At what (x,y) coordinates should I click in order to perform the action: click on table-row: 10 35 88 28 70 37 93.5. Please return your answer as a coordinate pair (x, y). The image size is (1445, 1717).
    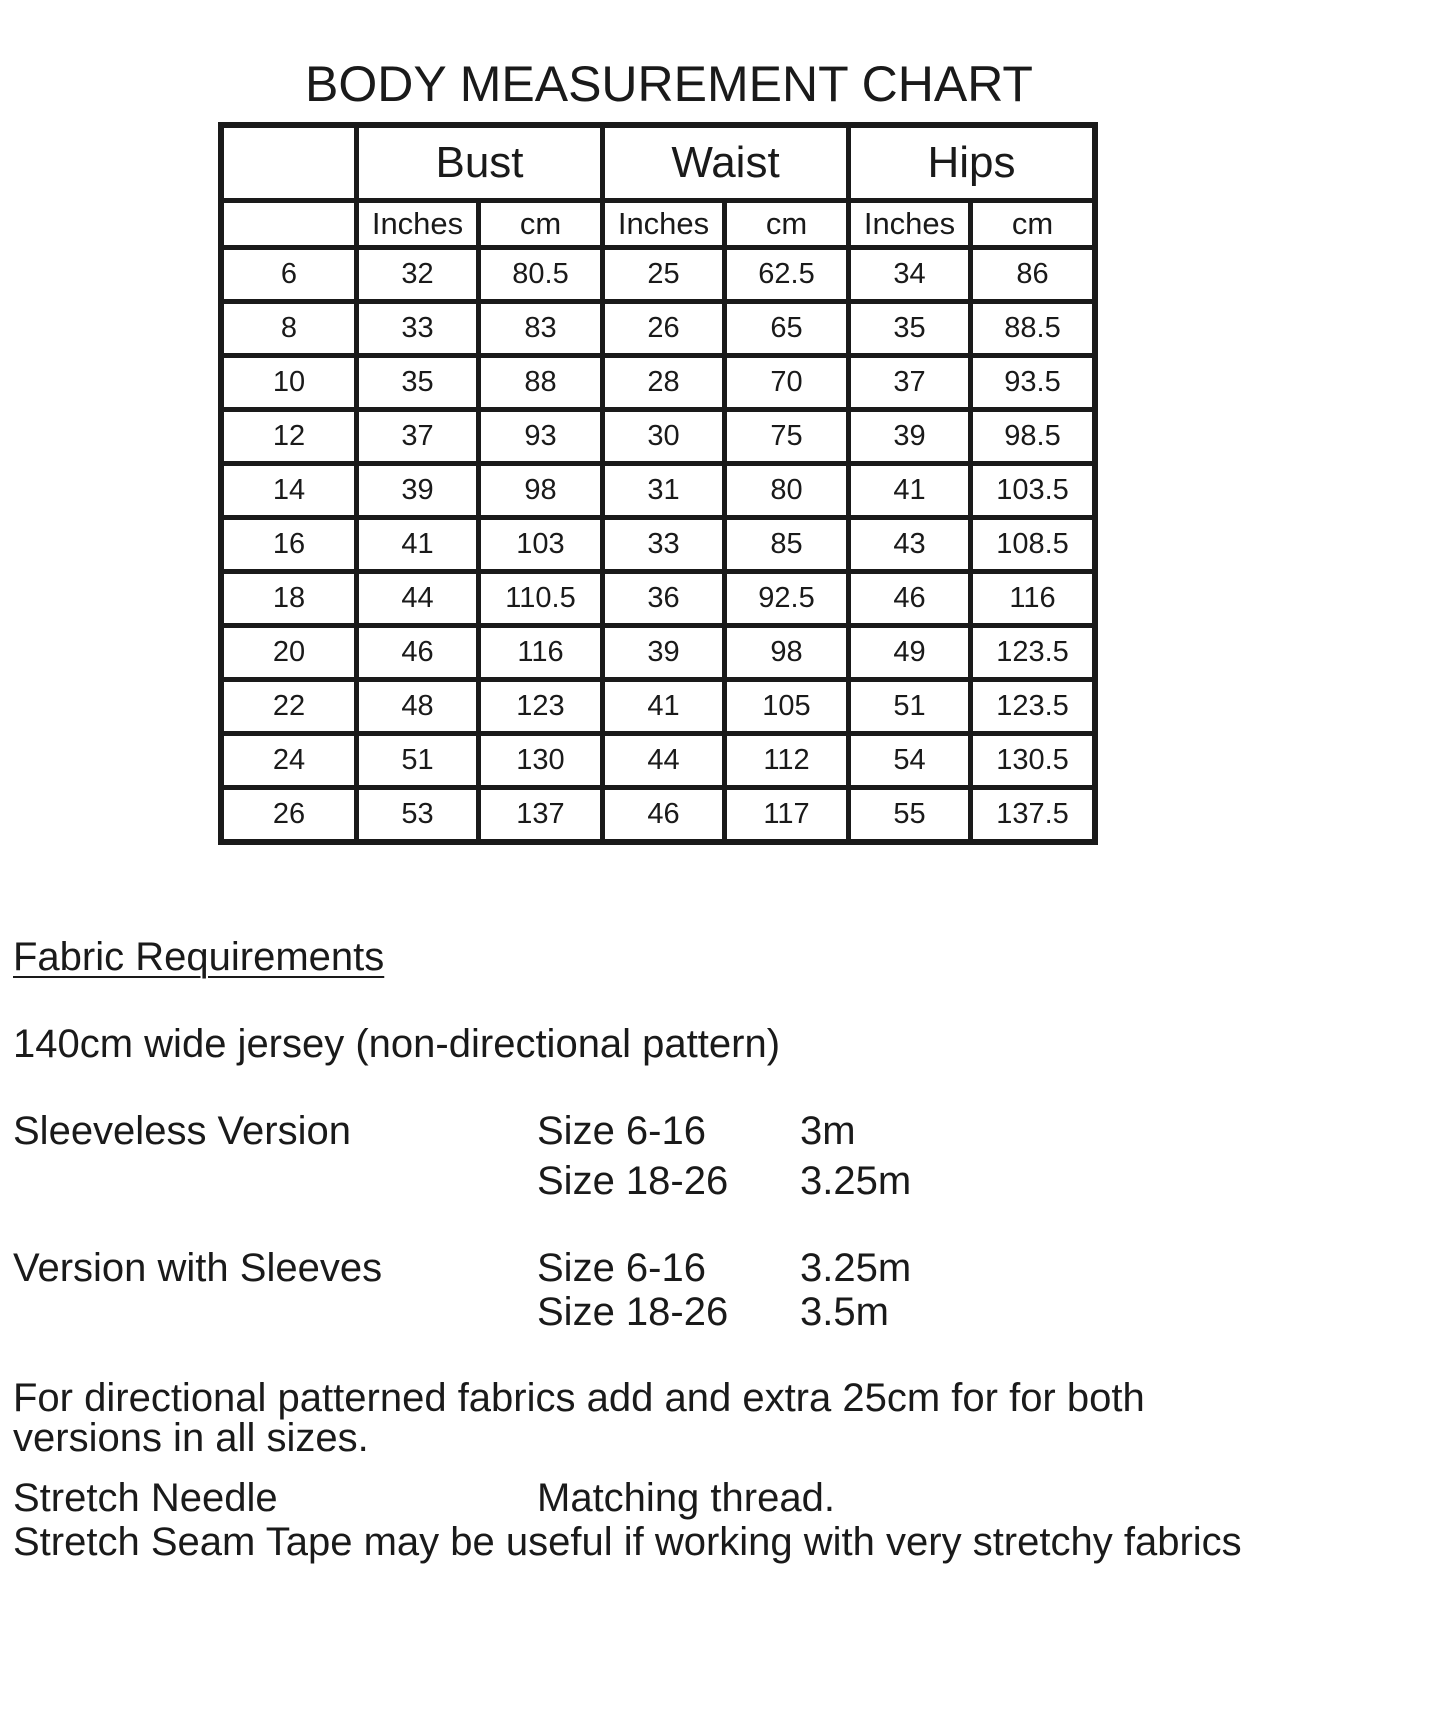
    Looking at the image, I should click on (658, 382).